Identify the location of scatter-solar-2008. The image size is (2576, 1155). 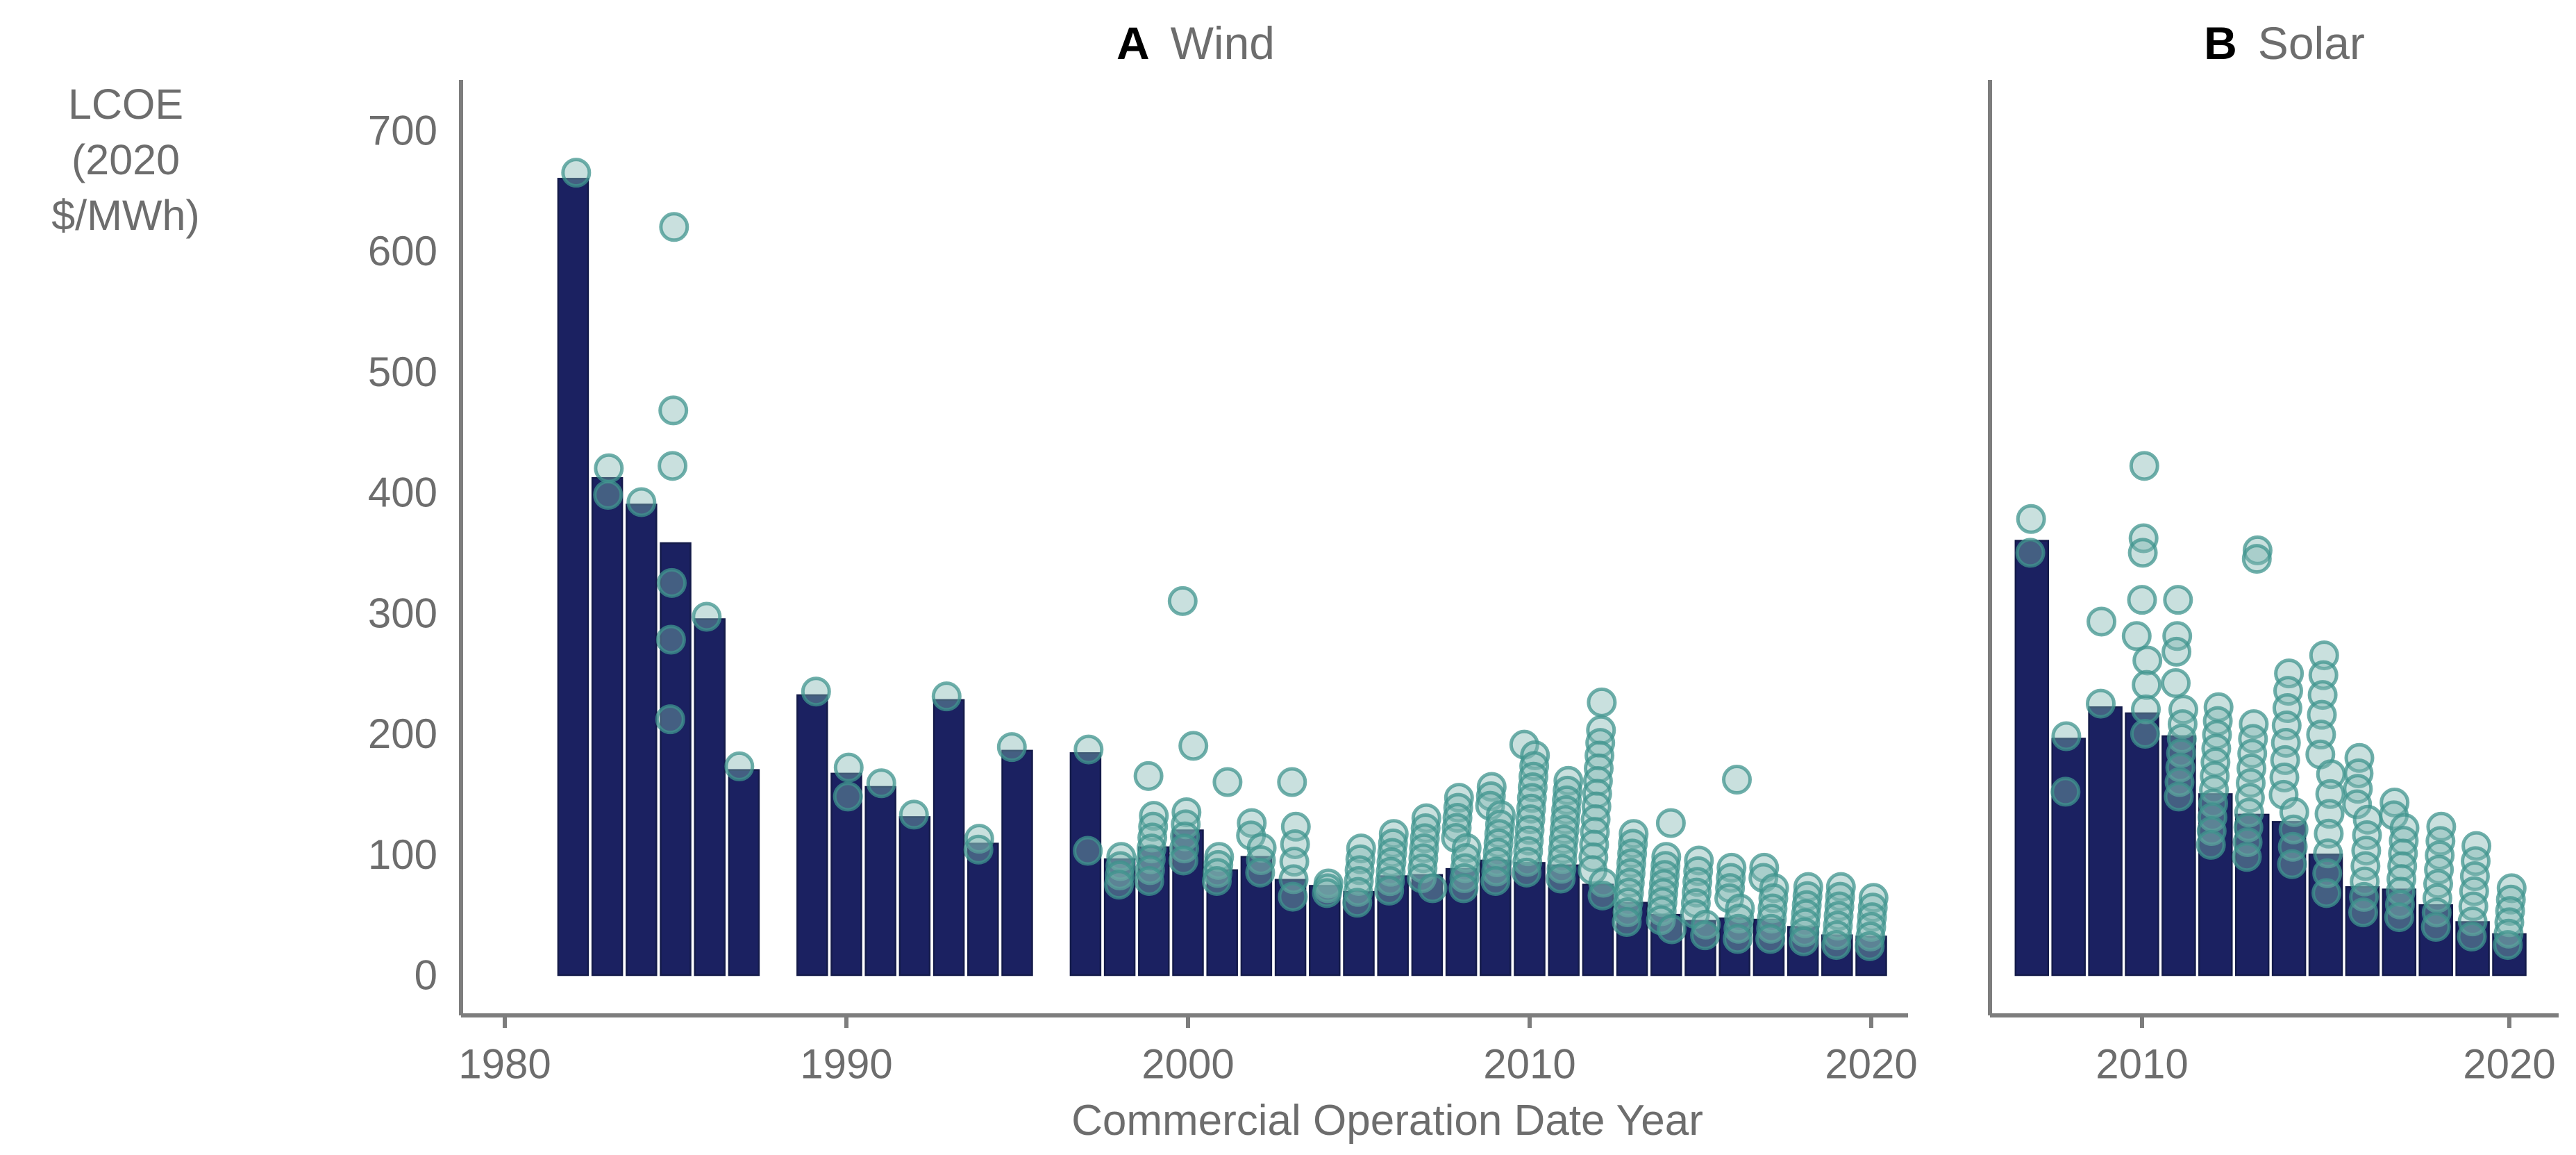
(2066, 764).